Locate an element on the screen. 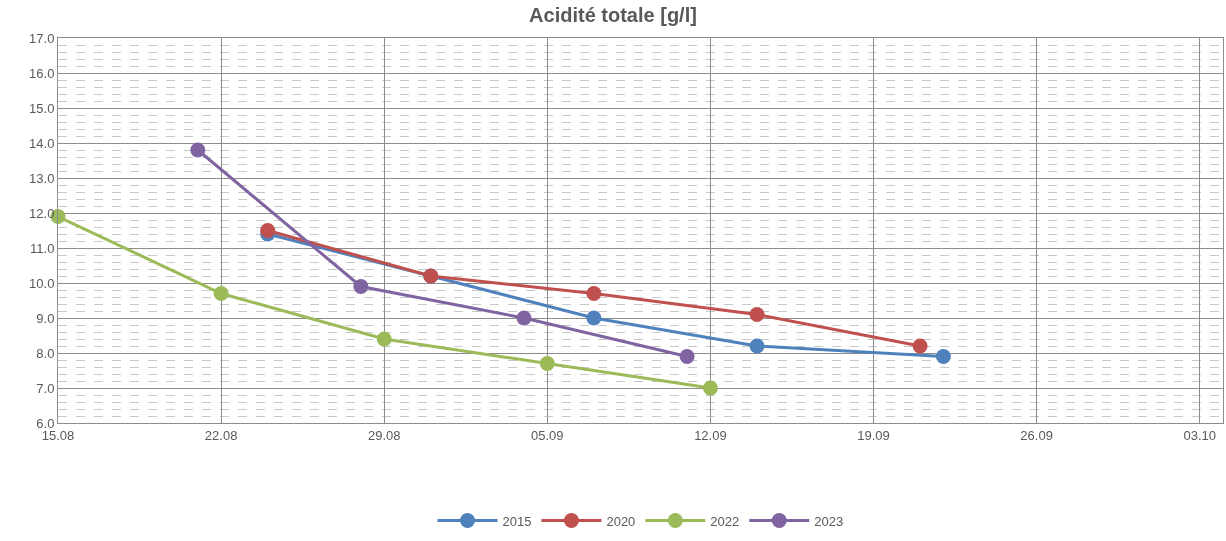 The width and height of the screenshot is (1226, 541). x-tick-label: 12.09 is located at coordinates (710, 435).